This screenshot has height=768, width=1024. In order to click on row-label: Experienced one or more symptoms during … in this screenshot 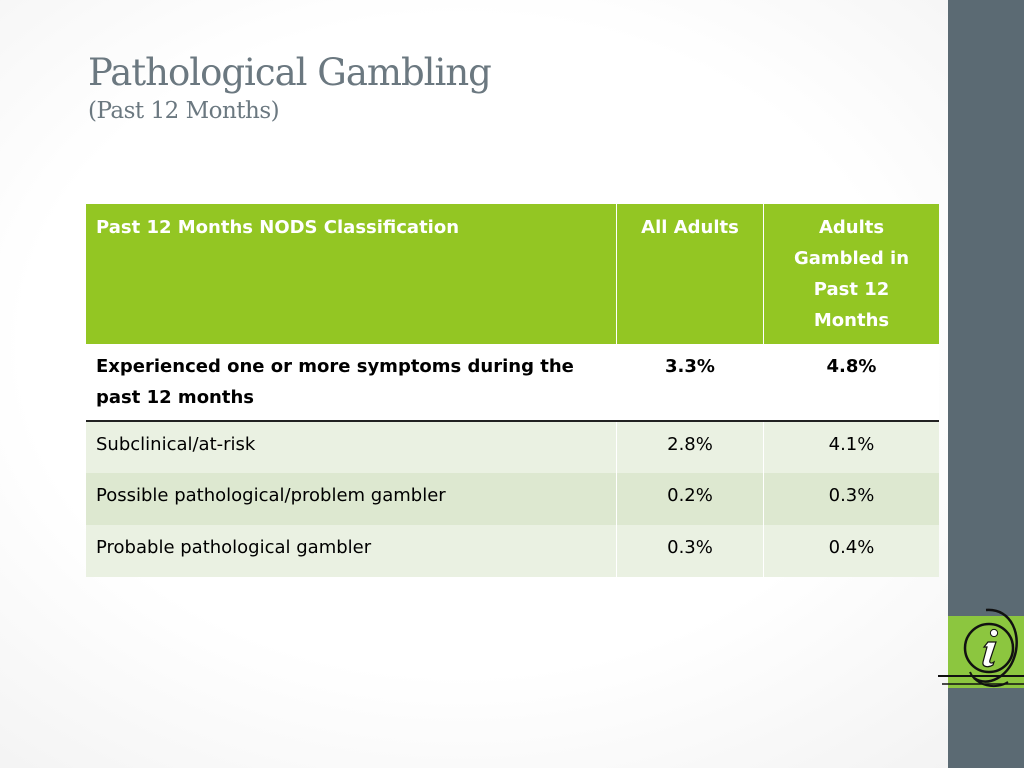, I will do `click(351, 383)`.